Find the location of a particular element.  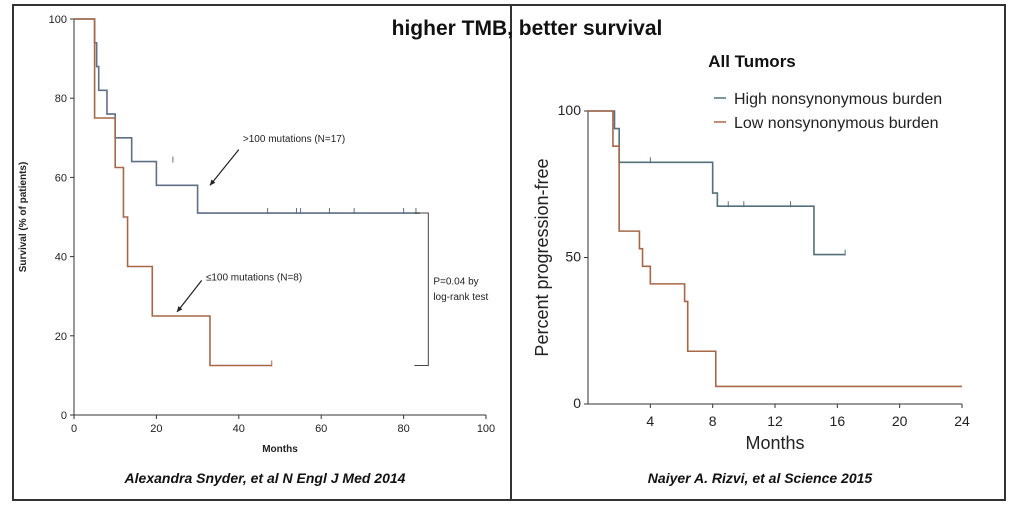

annotation-high-mutations: >100 mutations (N=17) is located at coordinates (294, 139).